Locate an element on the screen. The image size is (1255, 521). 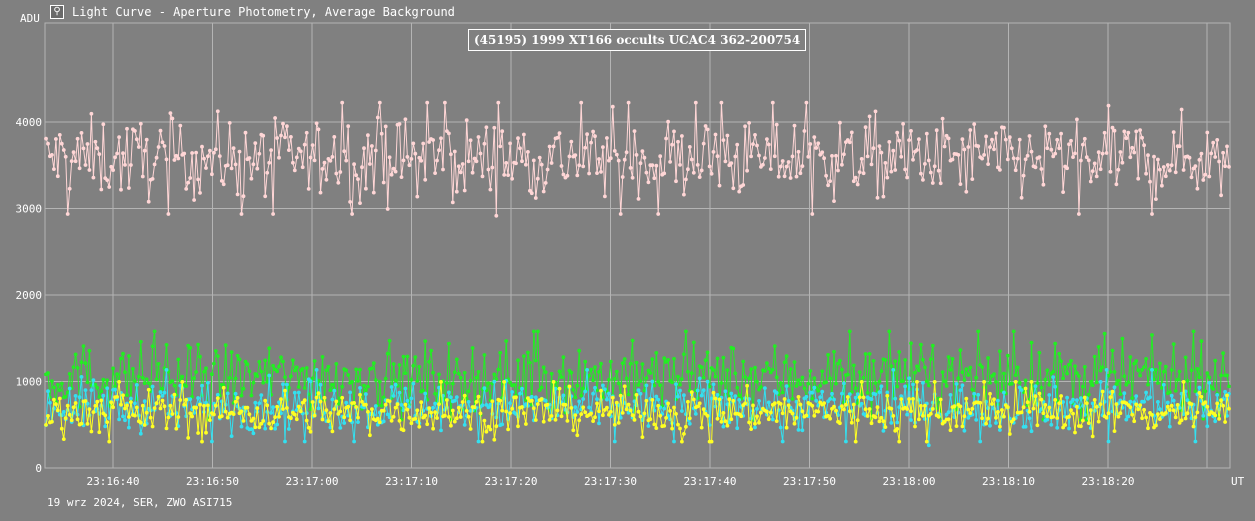
x-tick-label: 23:17:00 is located at coordinates (312, 481).